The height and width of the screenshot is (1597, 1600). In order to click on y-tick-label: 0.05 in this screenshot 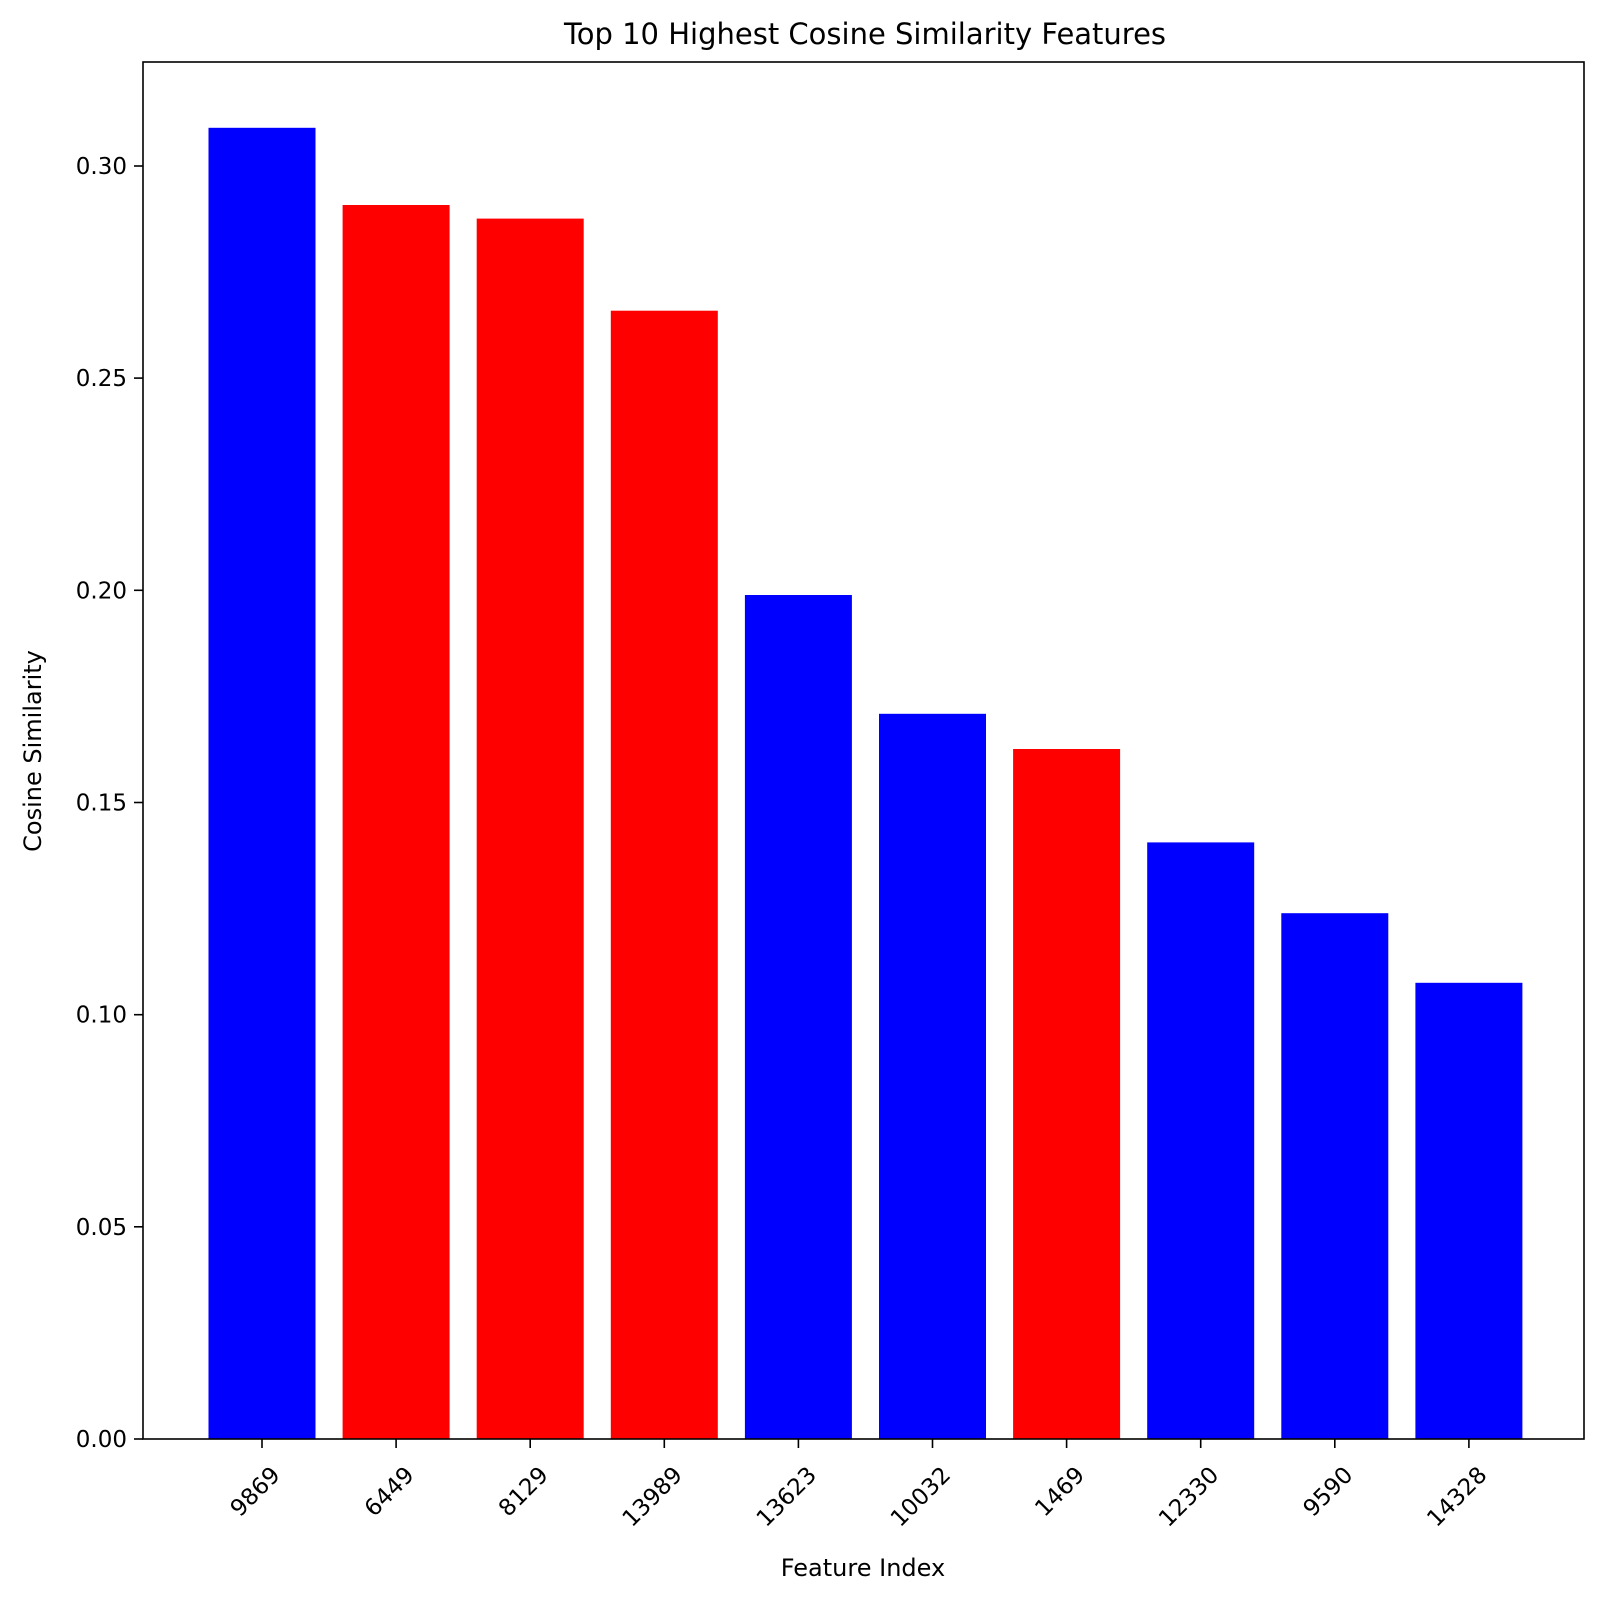, I will do `click(101, 1228)`.